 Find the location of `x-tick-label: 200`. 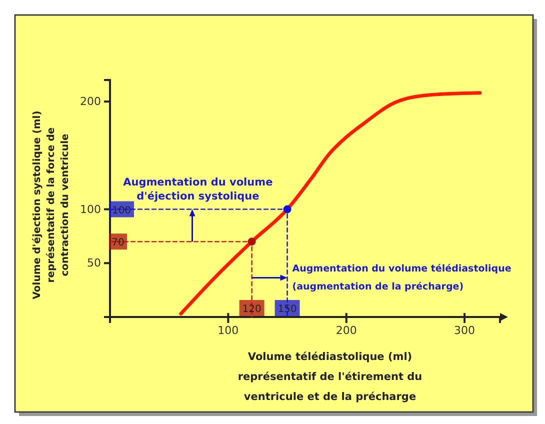

x-tick-label: 200 is located at coordinates (346, 330).